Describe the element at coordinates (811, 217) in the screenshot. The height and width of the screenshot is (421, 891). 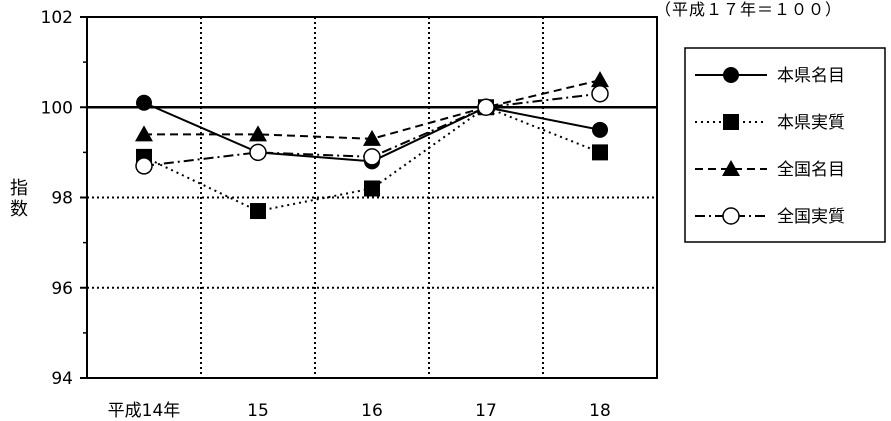
I see `legend-label-4: 全国実質` at that location.